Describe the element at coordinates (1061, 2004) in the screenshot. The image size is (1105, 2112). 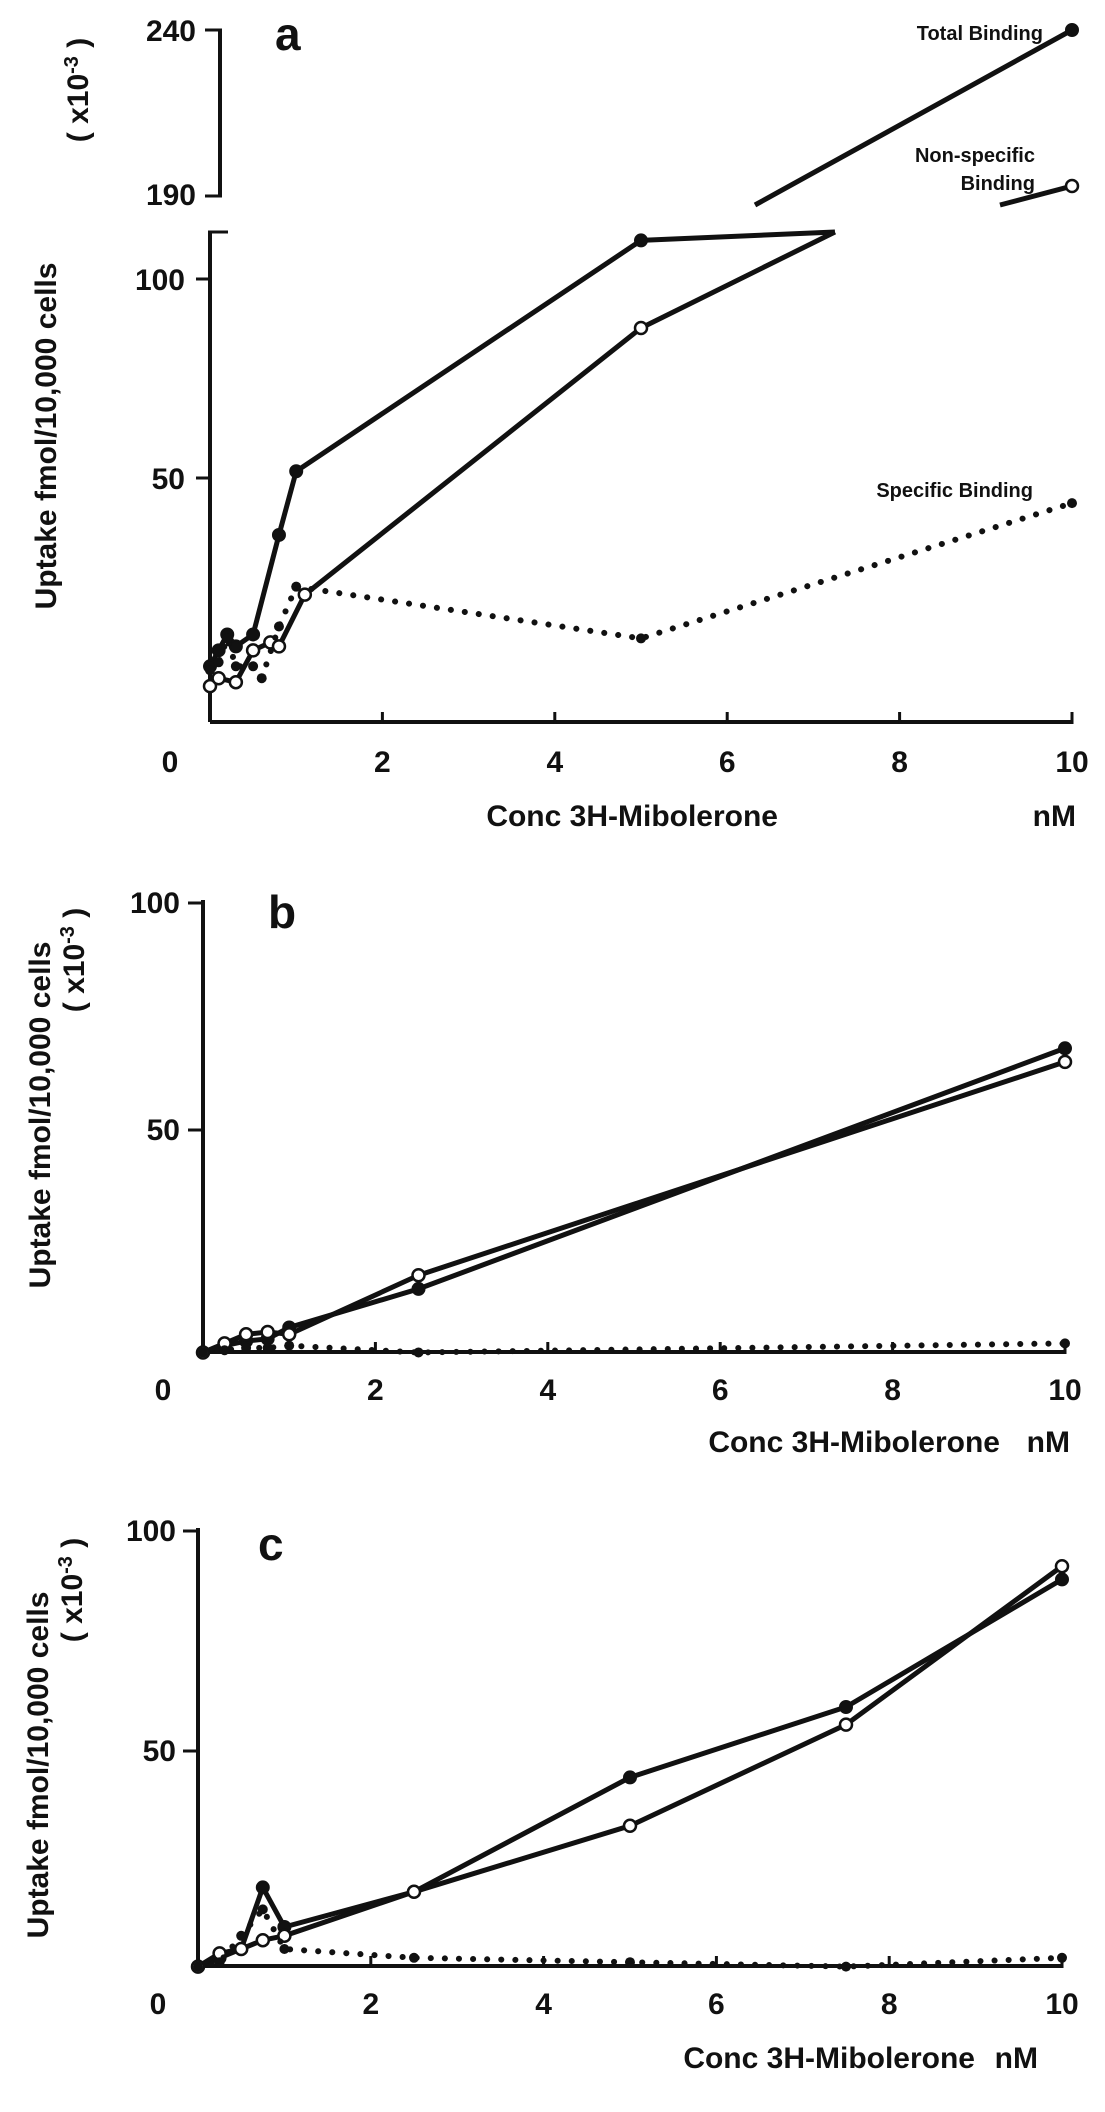
I see `panel-c-x-tick-label: 10` at that location.